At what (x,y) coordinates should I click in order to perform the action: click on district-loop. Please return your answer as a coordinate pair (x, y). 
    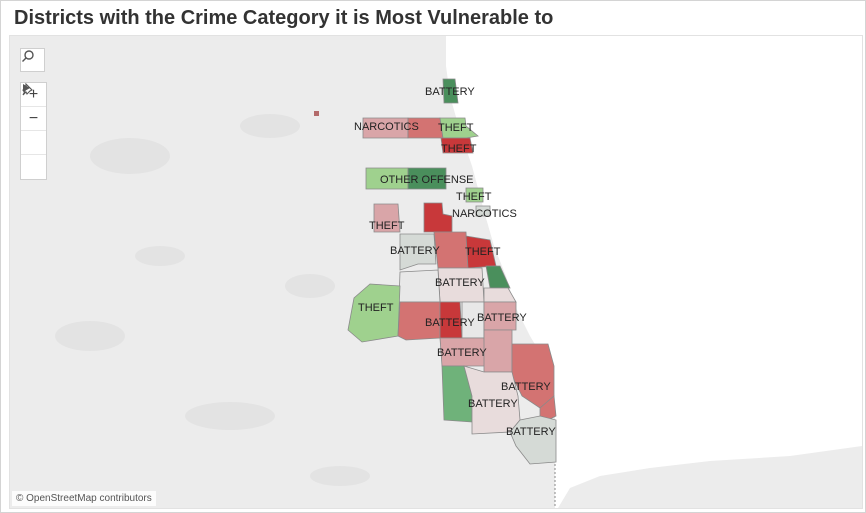
    Looking at the image, I should click on (498, 277).